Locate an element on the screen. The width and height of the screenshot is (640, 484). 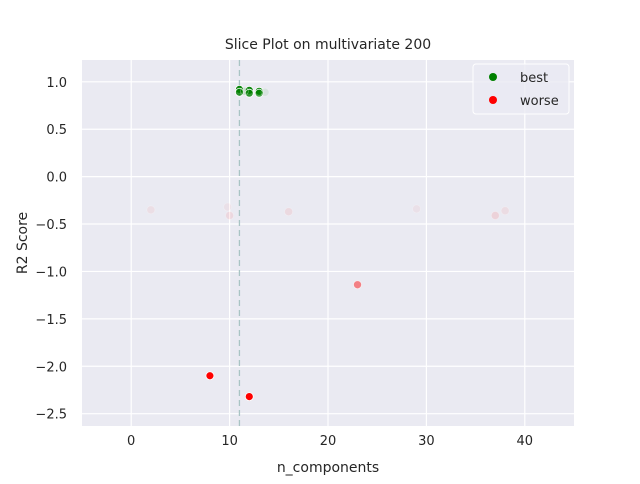
x-tick-label: 20 is located at coordinates (328, 441).